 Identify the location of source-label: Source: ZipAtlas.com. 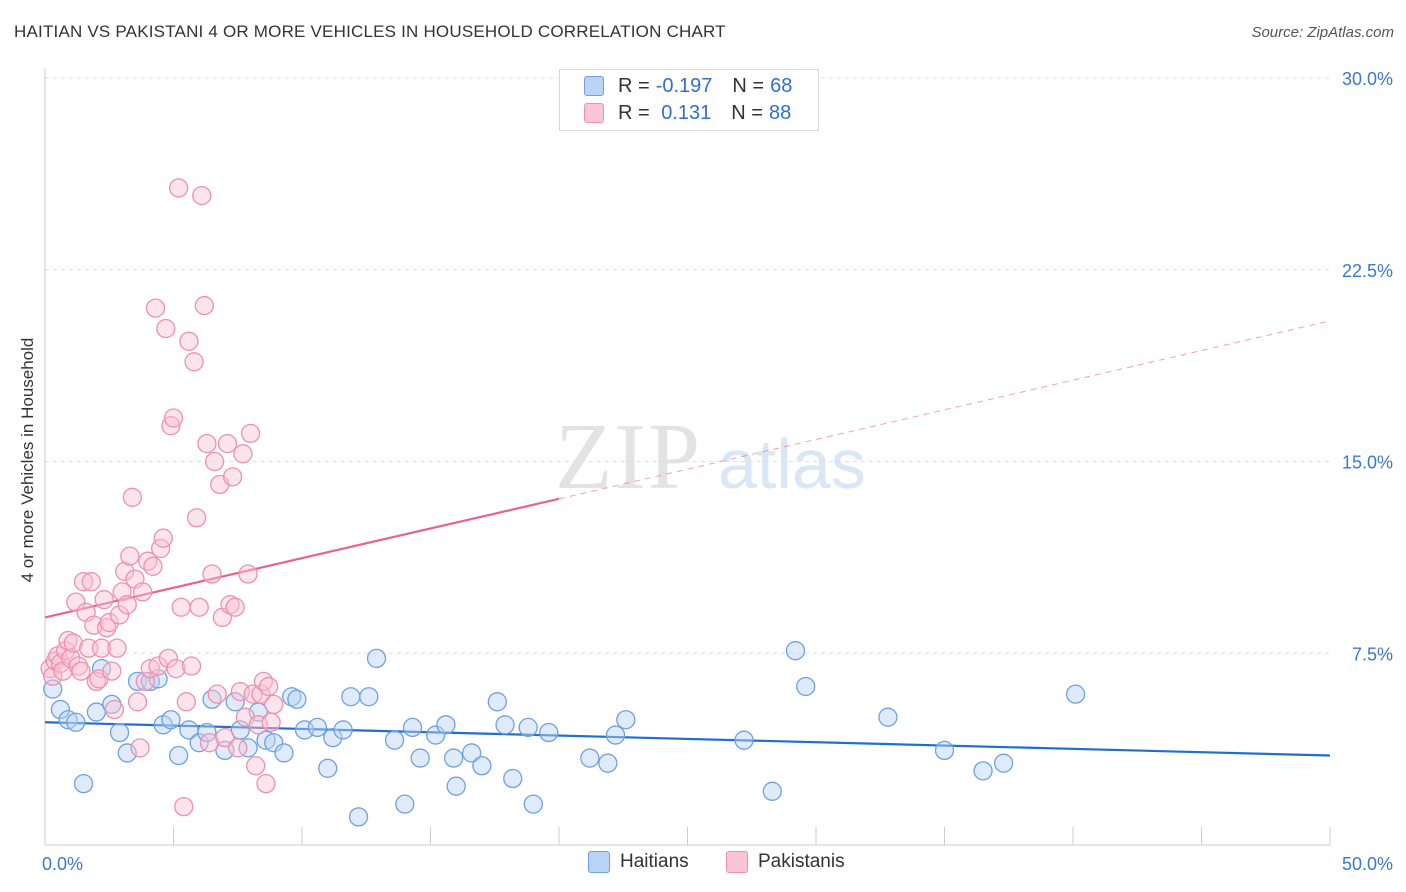
(1322, 32).